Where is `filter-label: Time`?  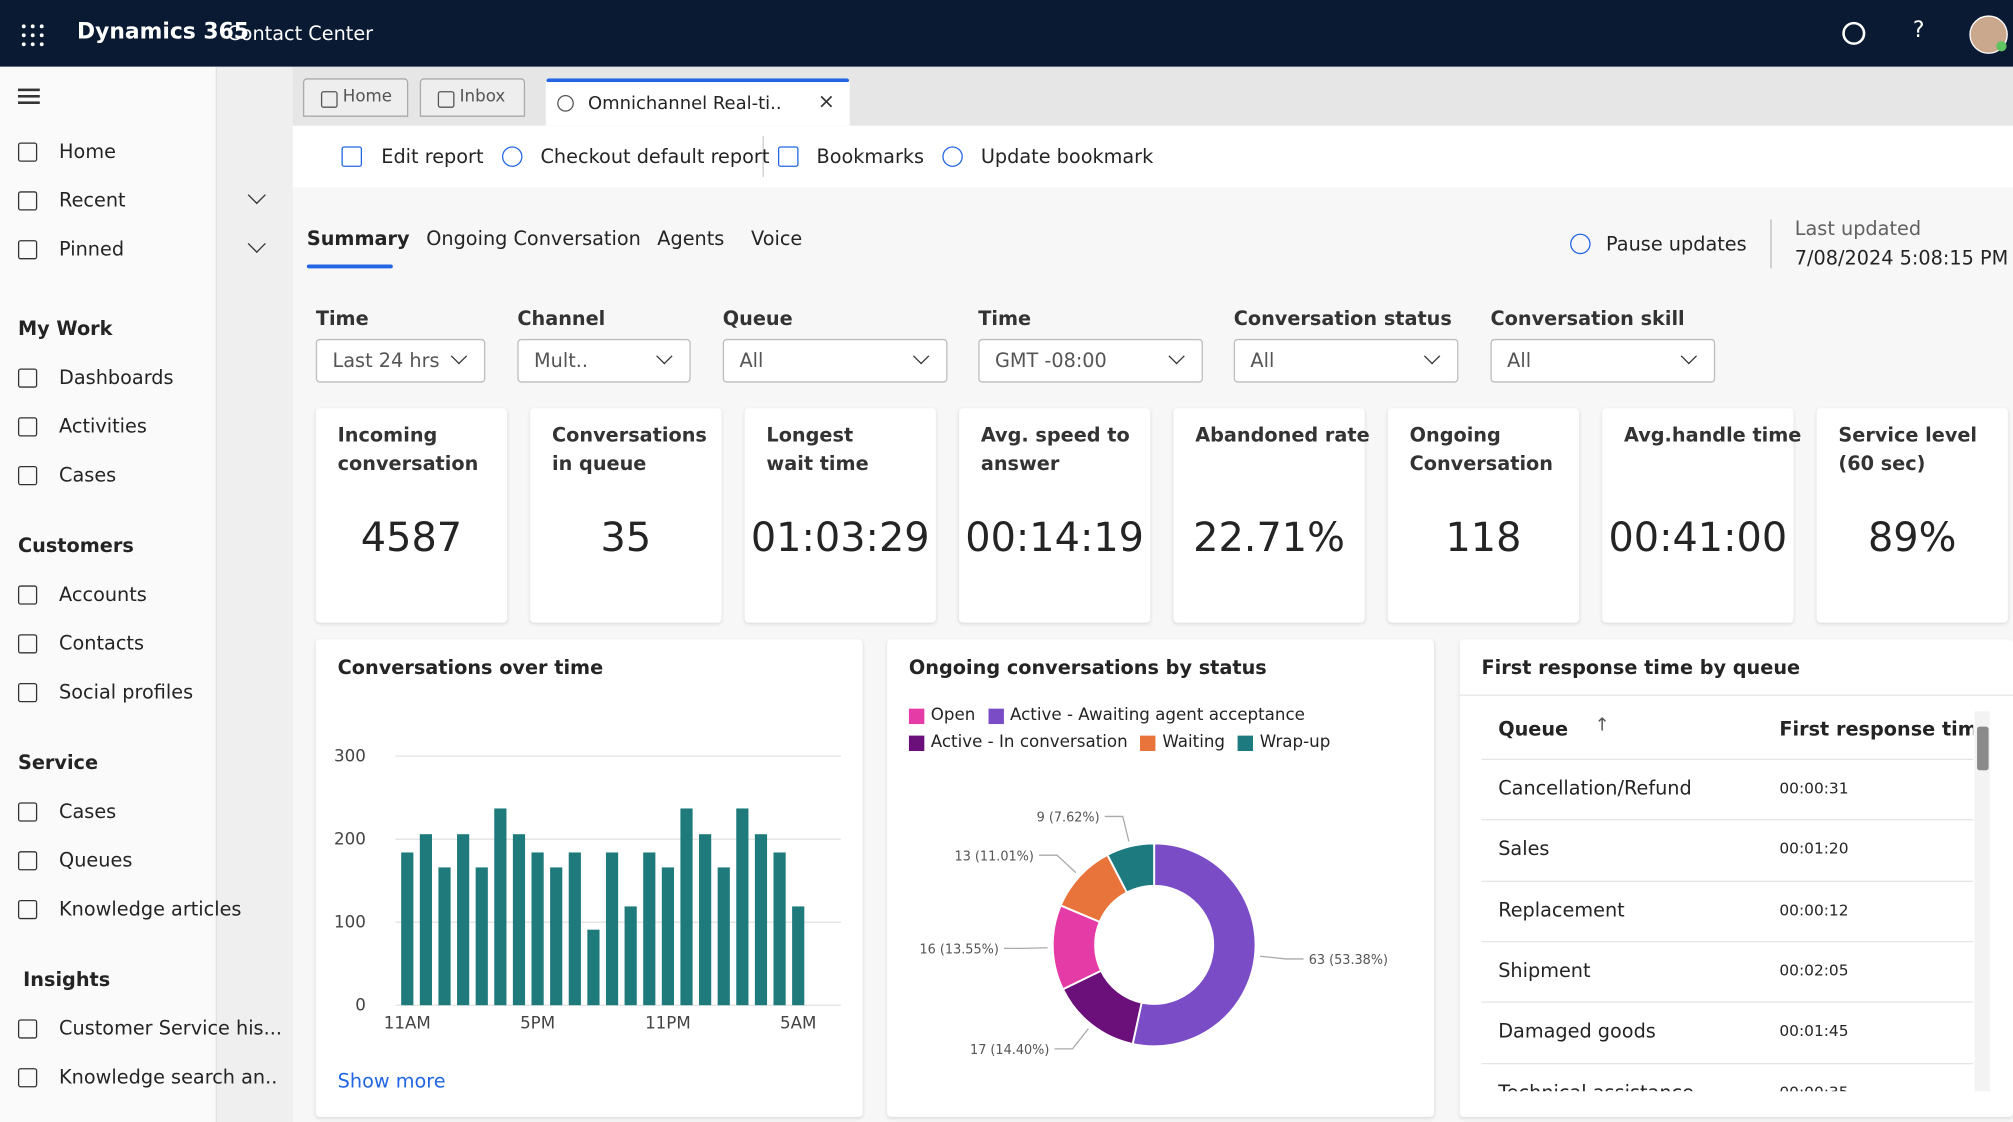 filter-label: Time is located at coordinates (342, 318).